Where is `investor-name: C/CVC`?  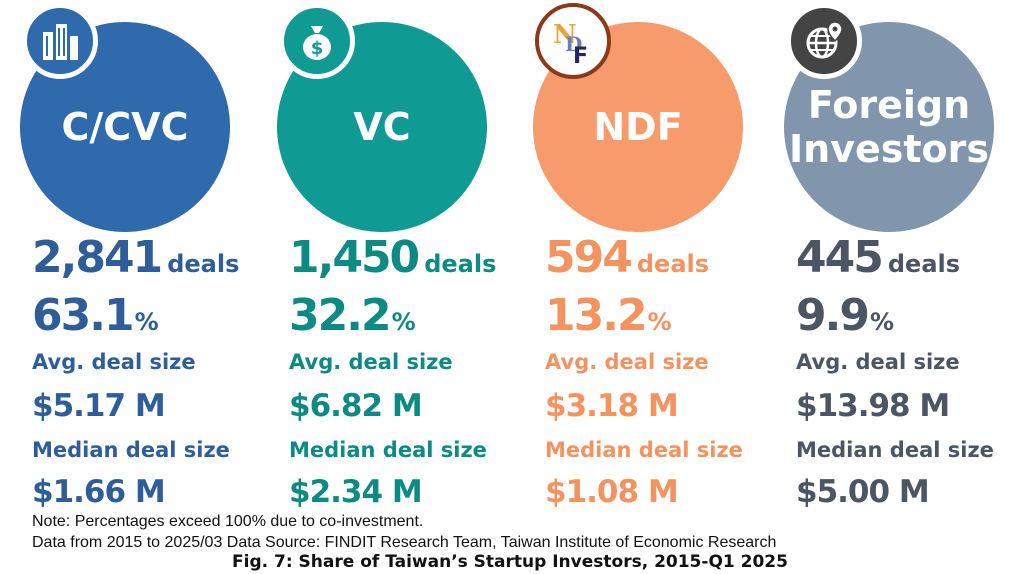
investor-name: C/CVC is located at coordinates (125, 127).